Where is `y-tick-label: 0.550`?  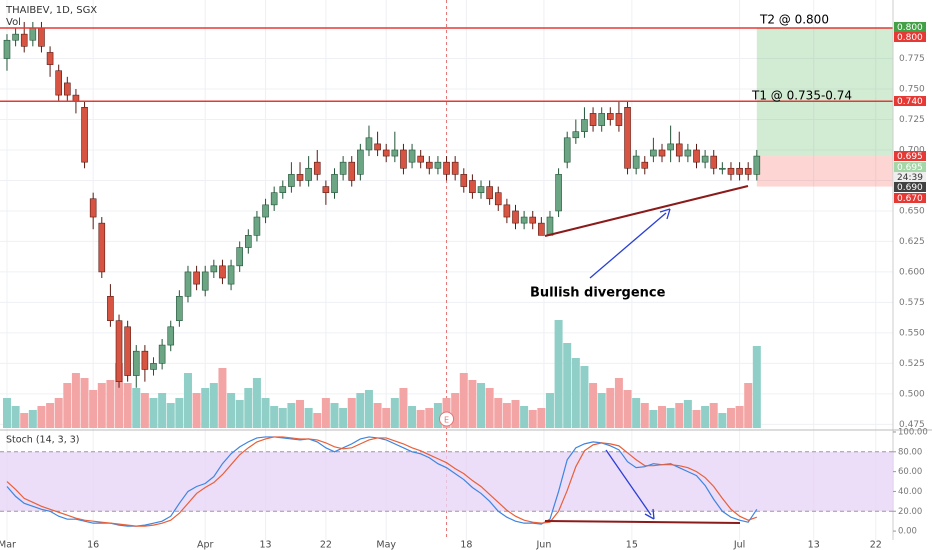 y-tick-label: 0.550 is located at coordinates (912, 333).